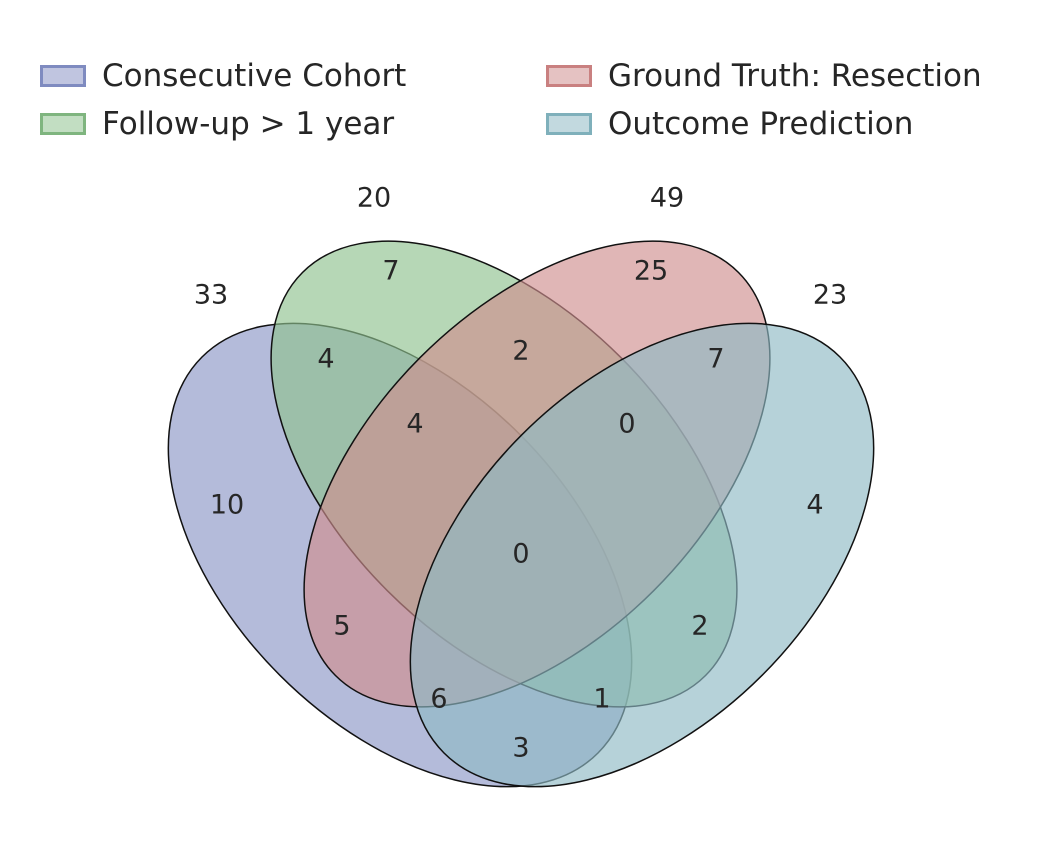 This screenshot has height=868, width=1041. I want to click on legend-swatch-blue, so click(63, 76).